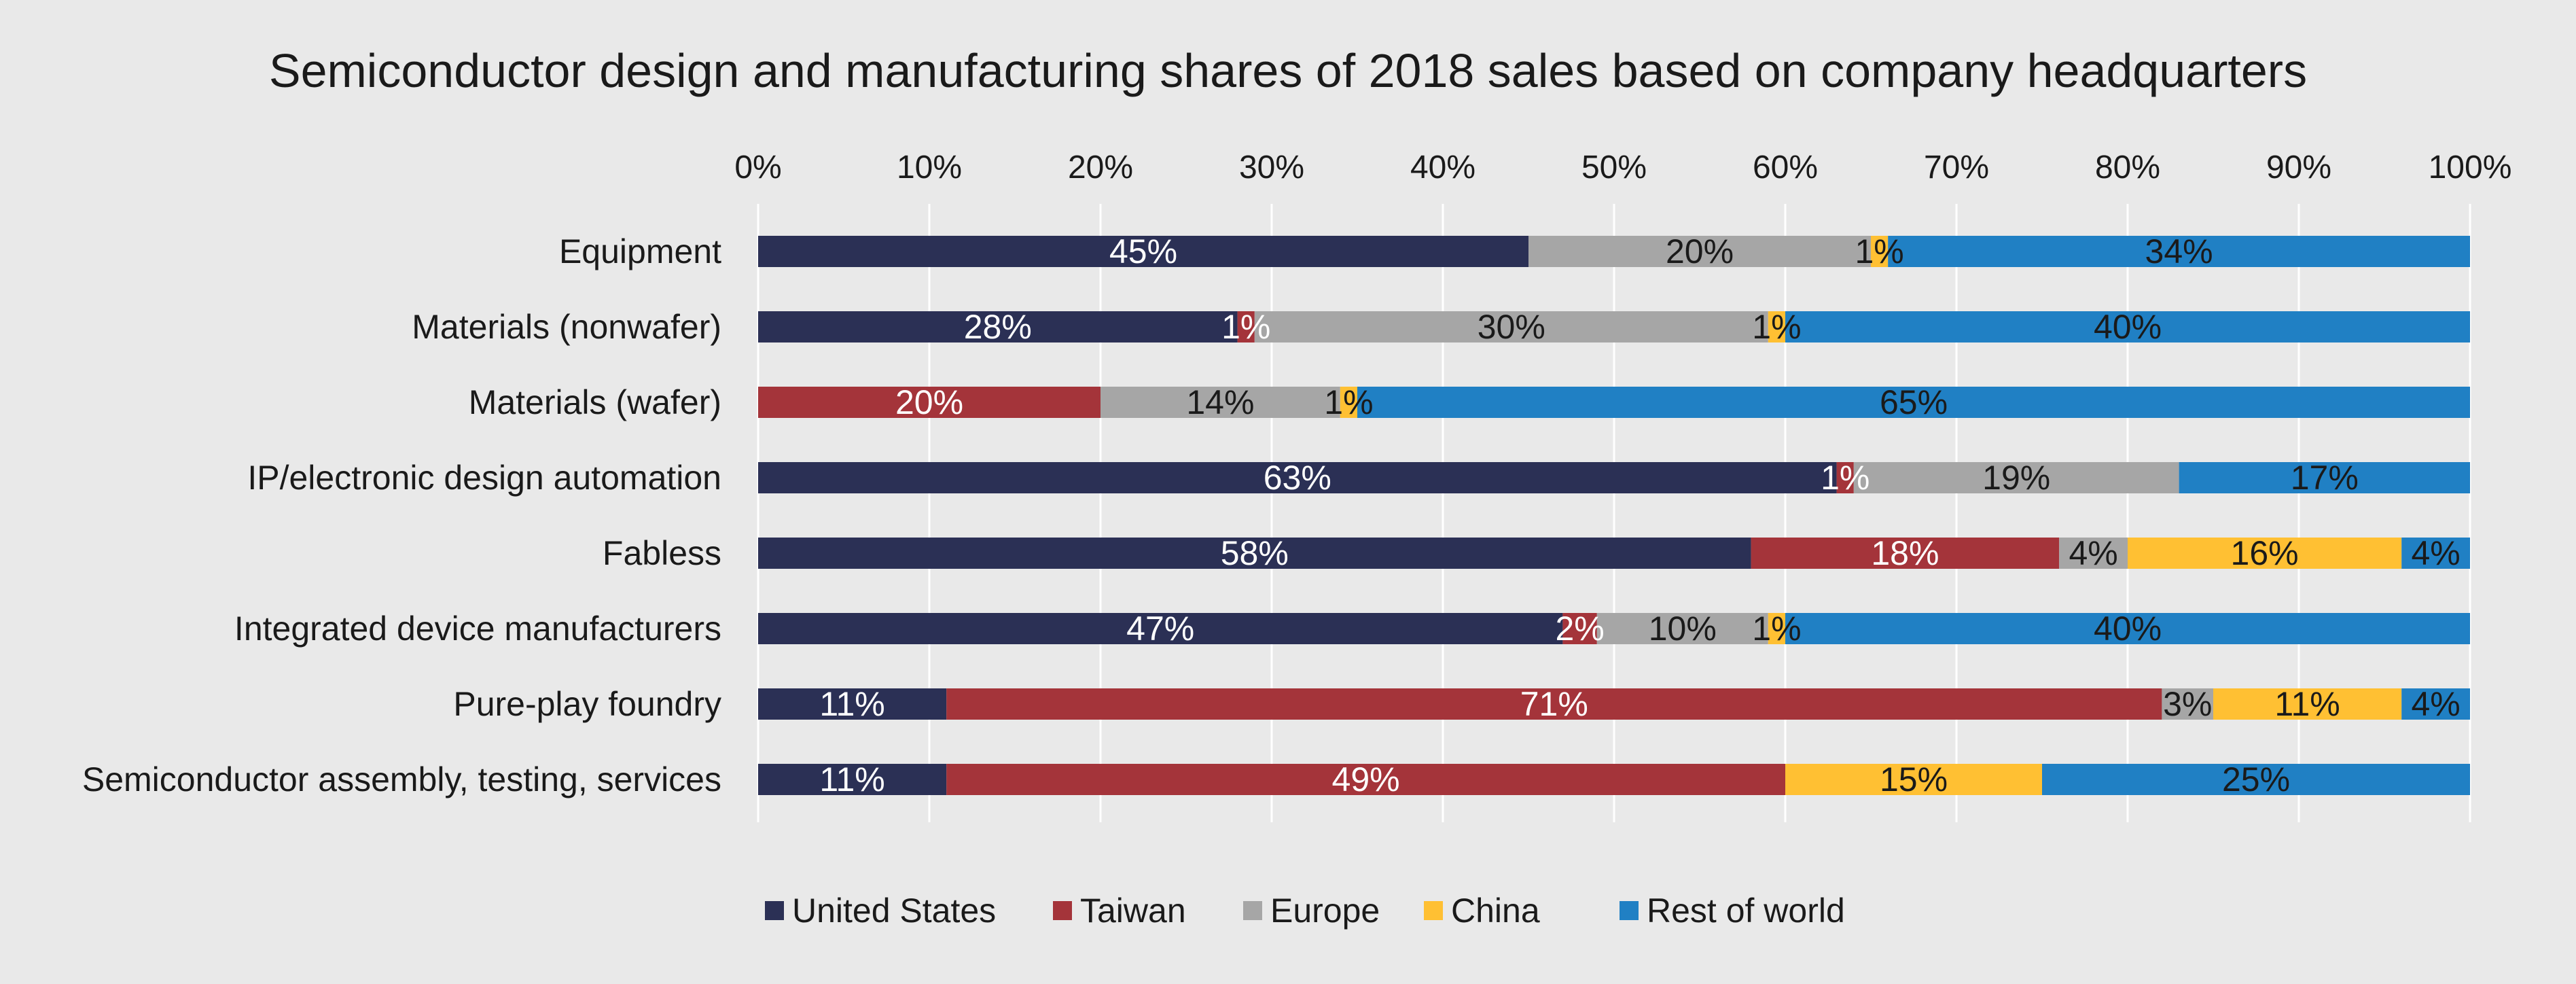 The height and width of the screenshot is (984, 2576). I want to click on category-label: Materials (wafer), so click(595, 402).